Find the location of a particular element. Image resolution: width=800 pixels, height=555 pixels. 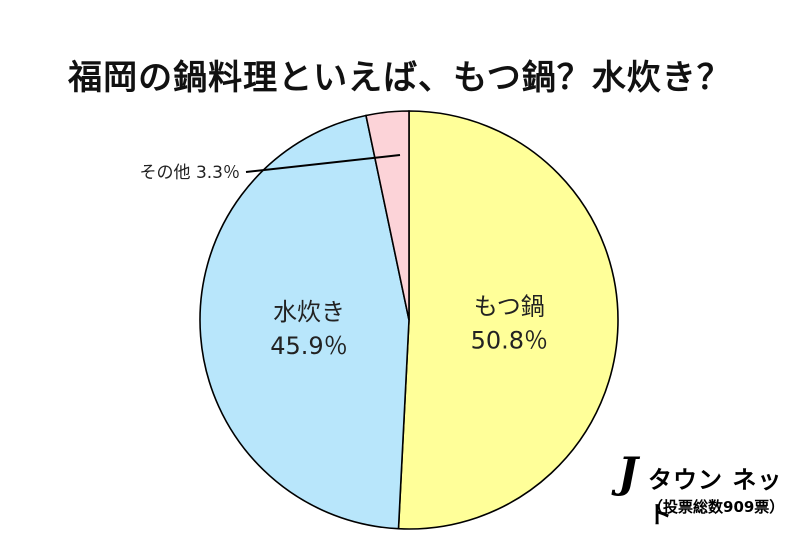

vote-count-note: （投票総数909票） is located at coordinates (716, 507).